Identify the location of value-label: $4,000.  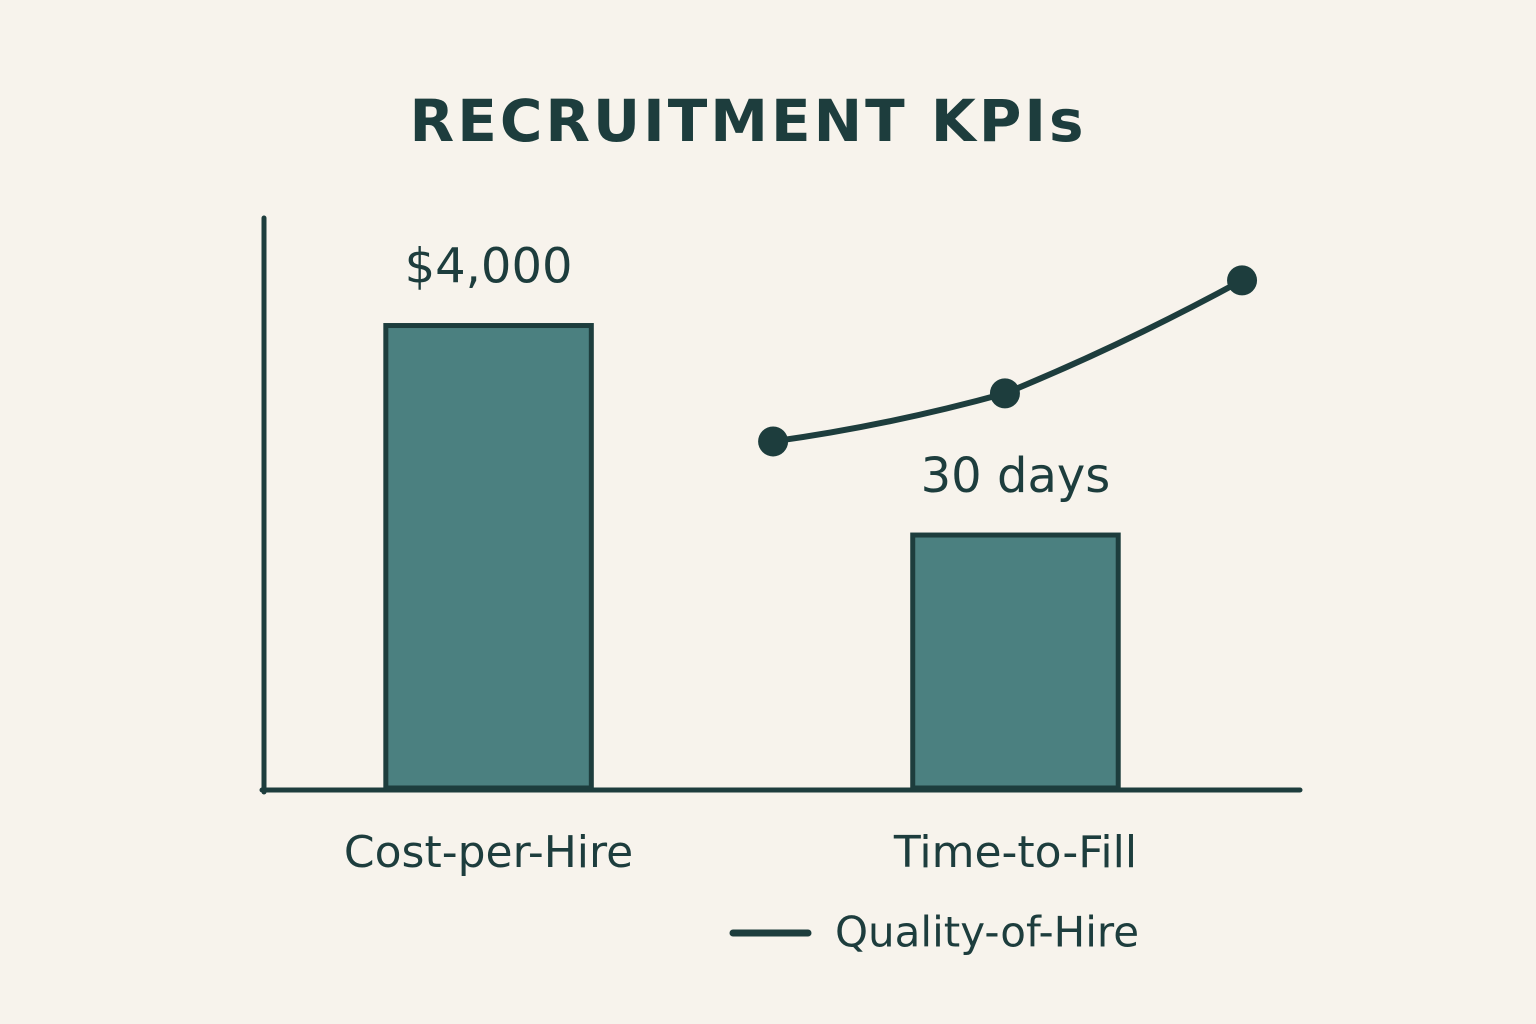
(489, 267).